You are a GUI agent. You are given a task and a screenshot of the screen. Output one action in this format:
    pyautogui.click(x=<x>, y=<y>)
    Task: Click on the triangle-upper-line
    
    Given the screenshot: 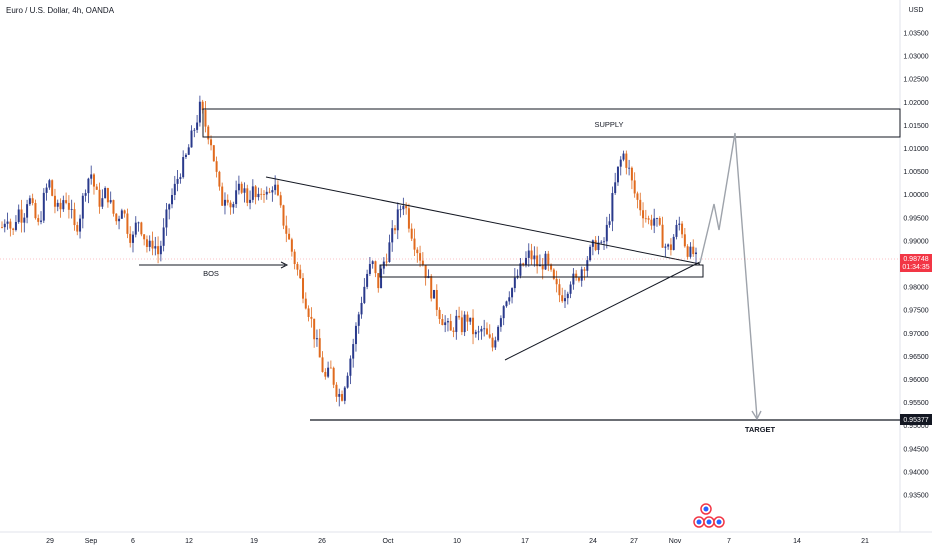 What is the action you would take?
    pyautogui.click(x=483, y=220)
    